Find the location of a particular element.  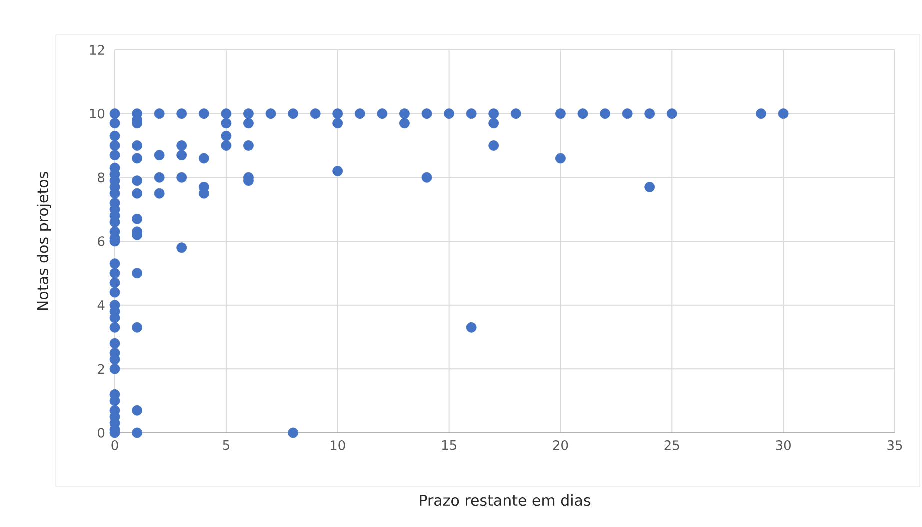

y-tick-label: 6 is located at coordinates (101, 241).